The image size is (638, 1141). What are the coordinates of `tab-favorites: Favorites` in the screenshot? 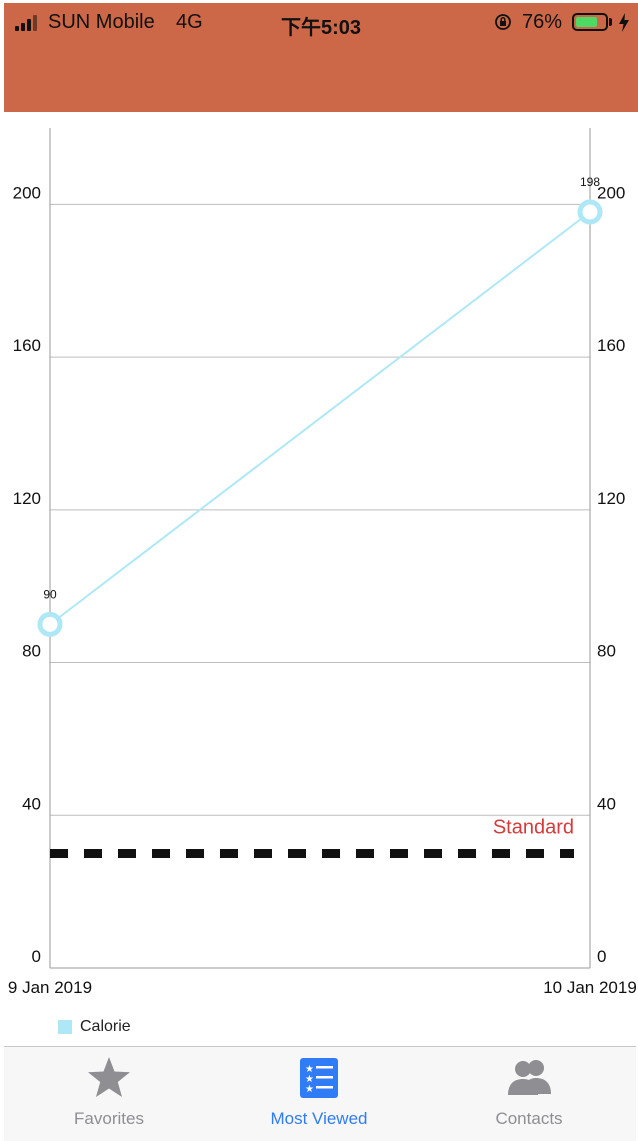 It's located at (109, 1094).